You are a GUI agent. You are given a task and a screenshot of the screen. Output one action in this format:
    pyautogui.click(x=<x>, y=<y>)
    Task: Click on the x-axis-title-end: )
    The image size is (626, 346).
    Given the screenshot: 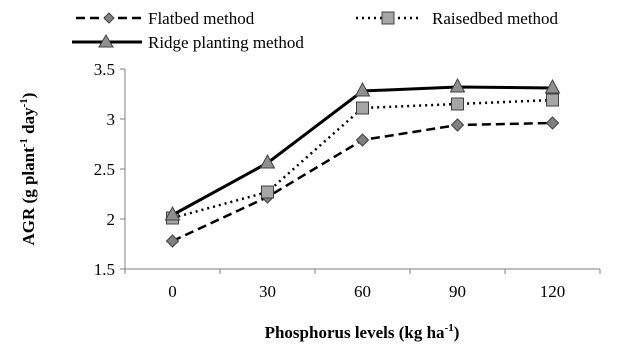 What is the action you would take?
    pyautogui.click(x=457, y=332)
    